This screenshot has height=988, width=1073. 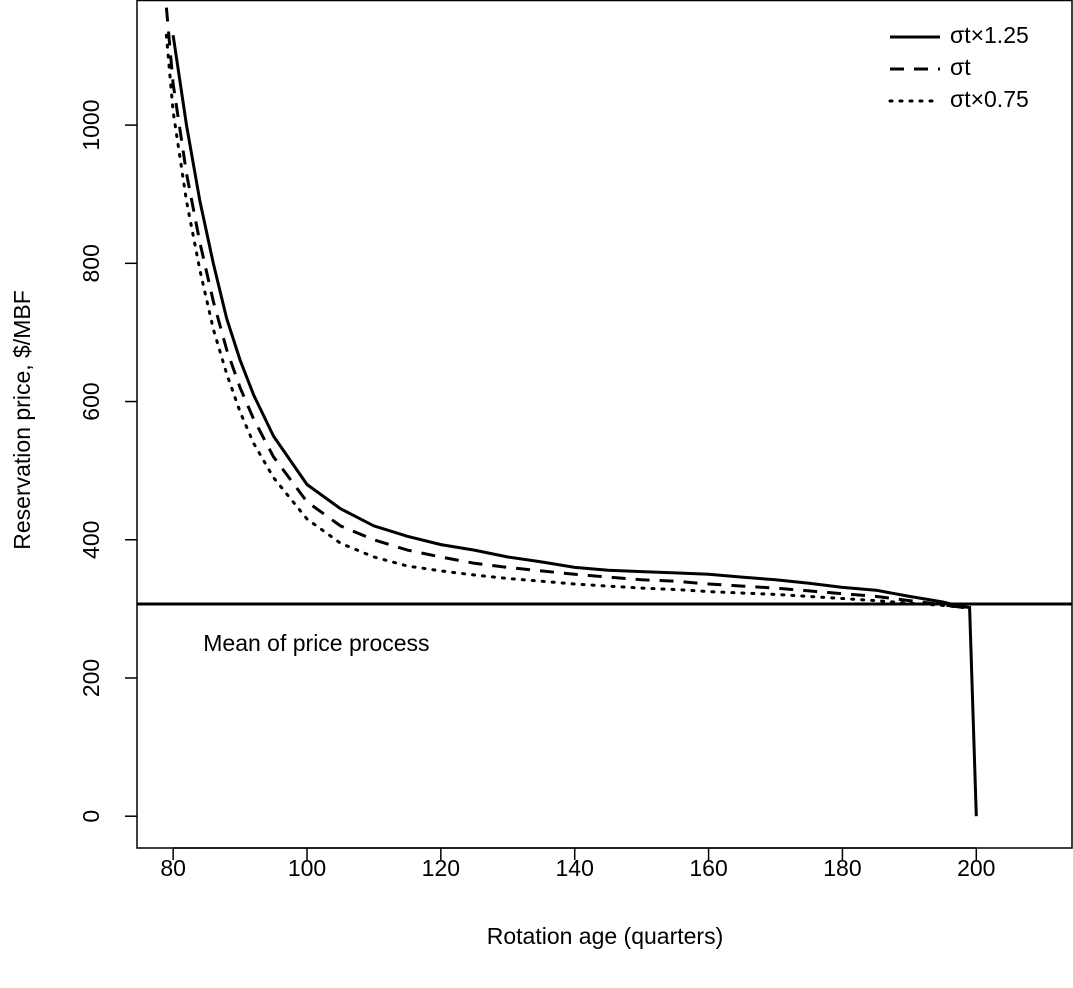 I want to click on legend-label: σt×1.25, so click(x=989, y=35).